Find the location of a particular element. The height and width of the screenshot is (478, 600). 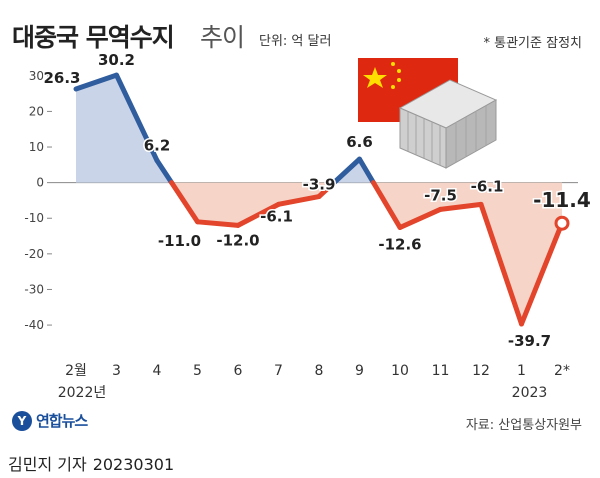

chart-title-suffix: 추이 is located at coordinates (222, 37).